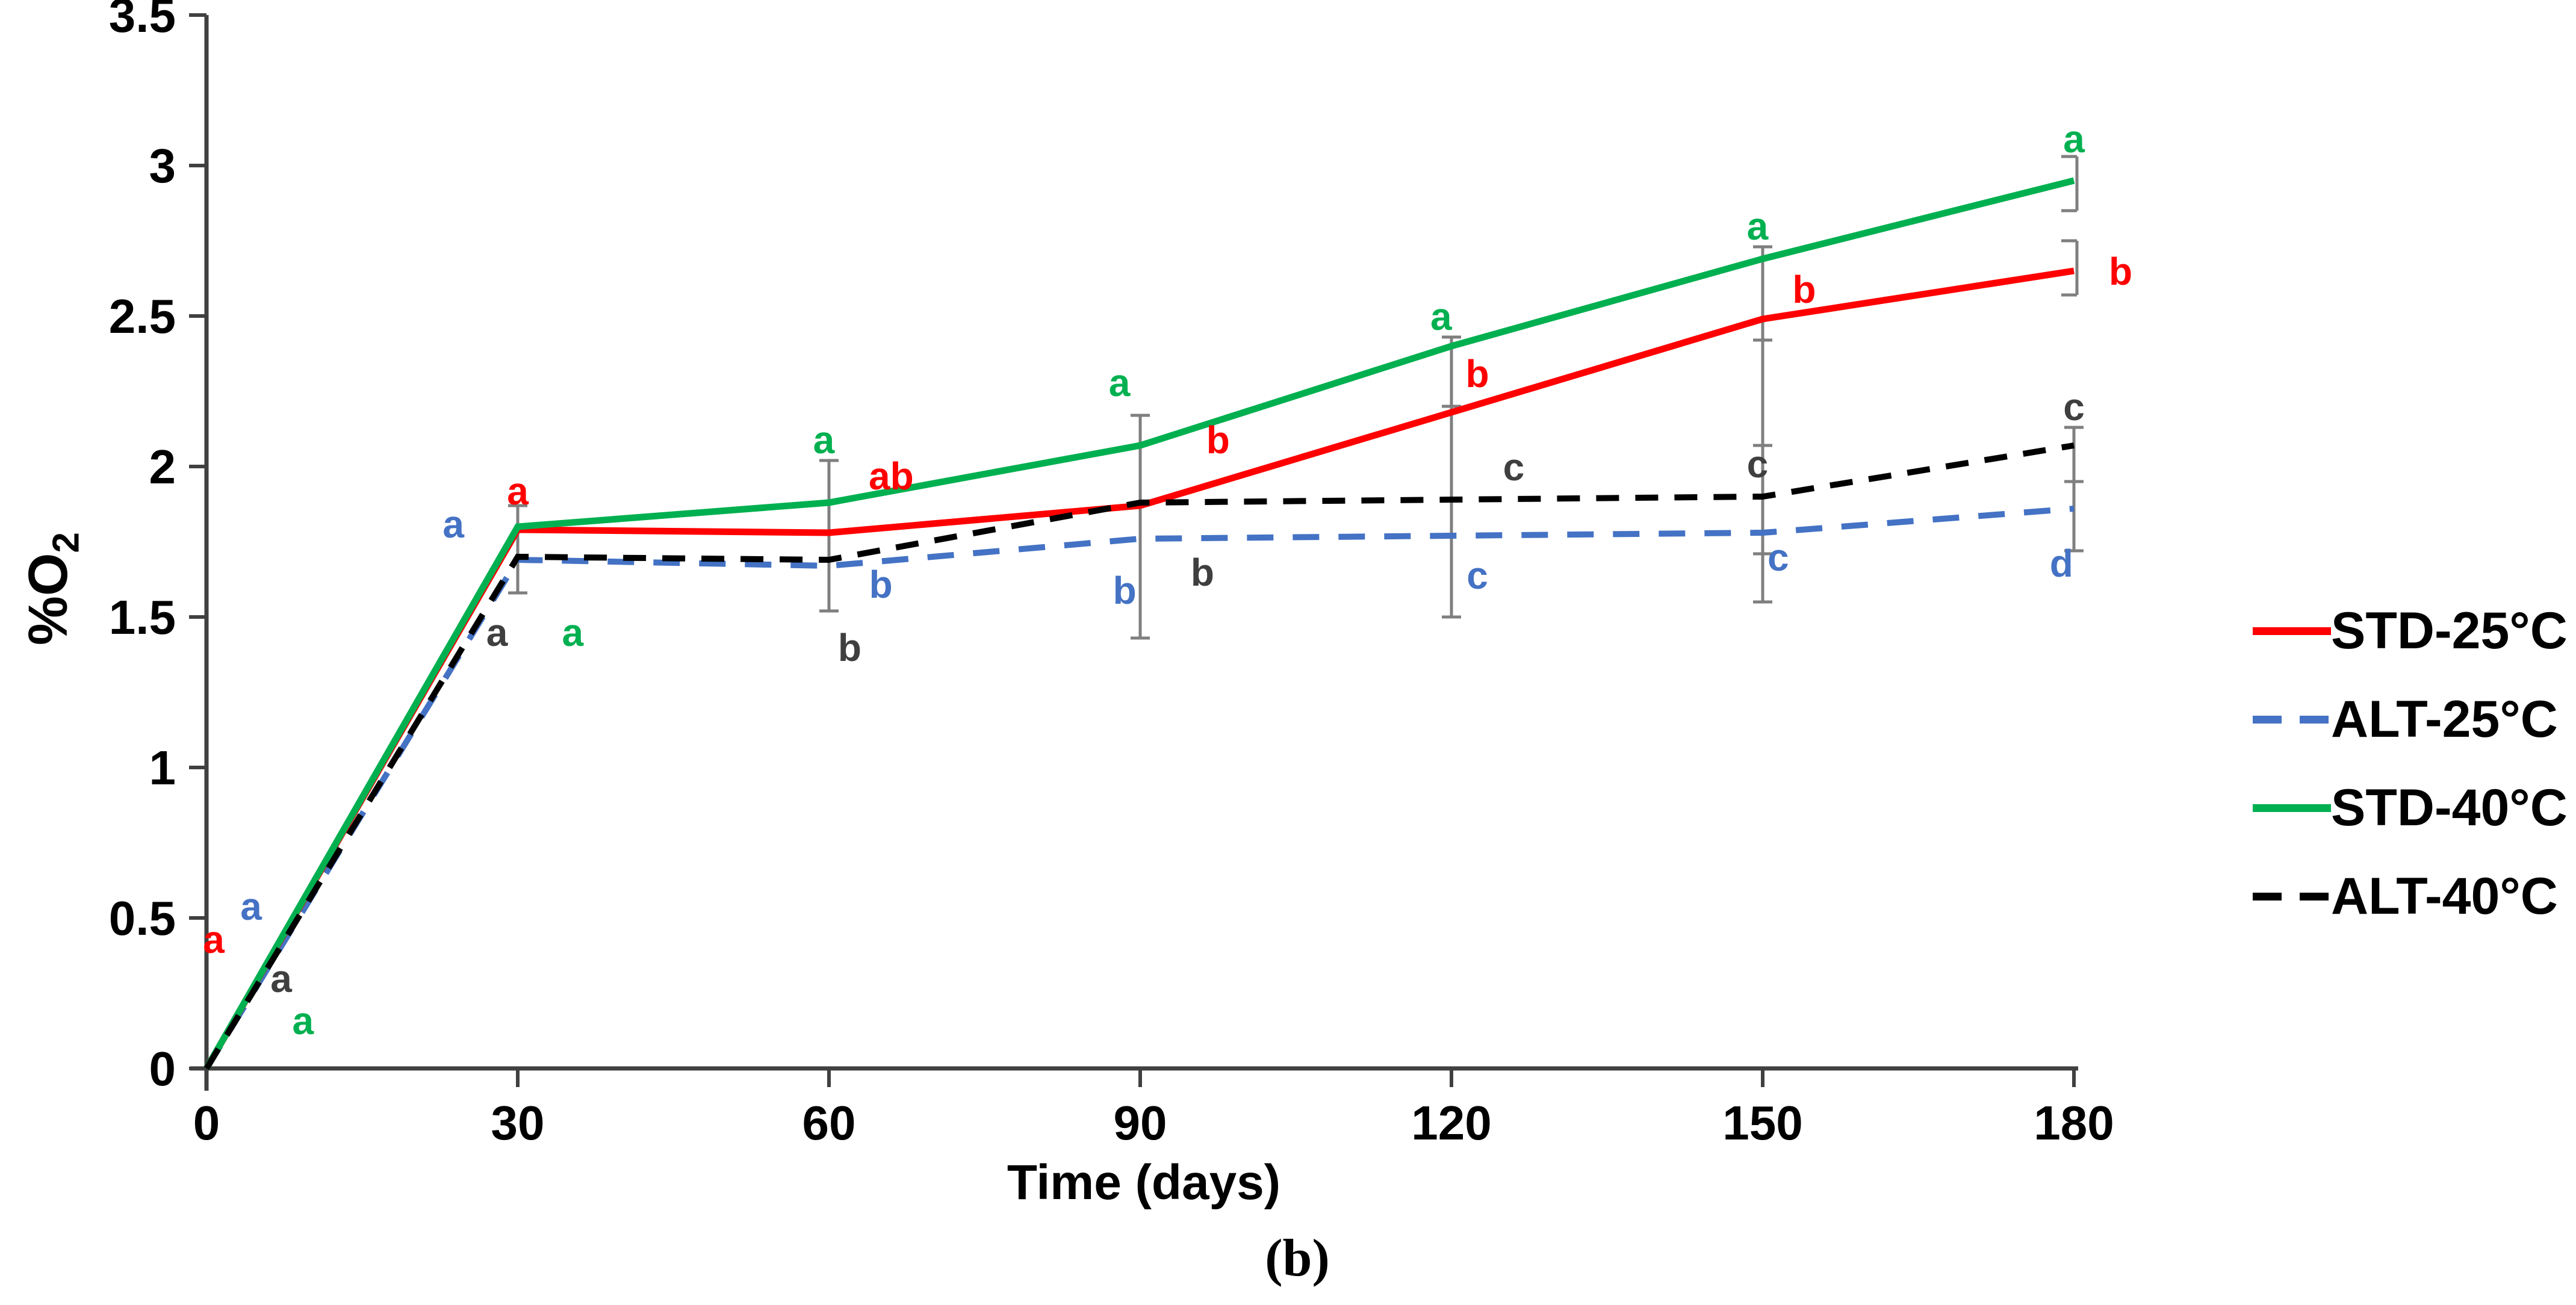 The width and height of the screenshot is (2576, 1305). Describe the element at coordinates (2449, 807) in the screenshot. I see `legend-label-std-40c: STD-40°C` at that location.